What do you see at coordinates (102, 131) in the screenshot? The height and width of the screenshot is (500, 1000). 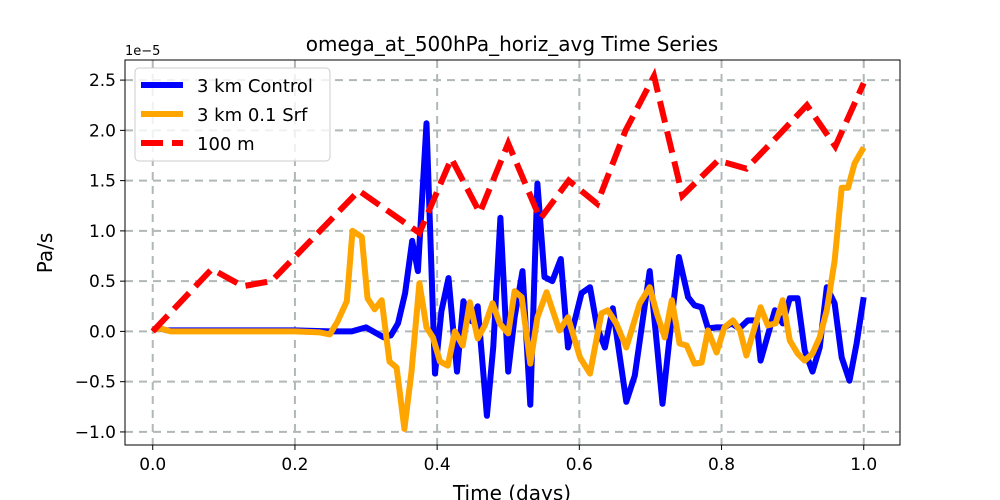 I see `y-tick-label: 2.0` at bounding box center [102, 131].